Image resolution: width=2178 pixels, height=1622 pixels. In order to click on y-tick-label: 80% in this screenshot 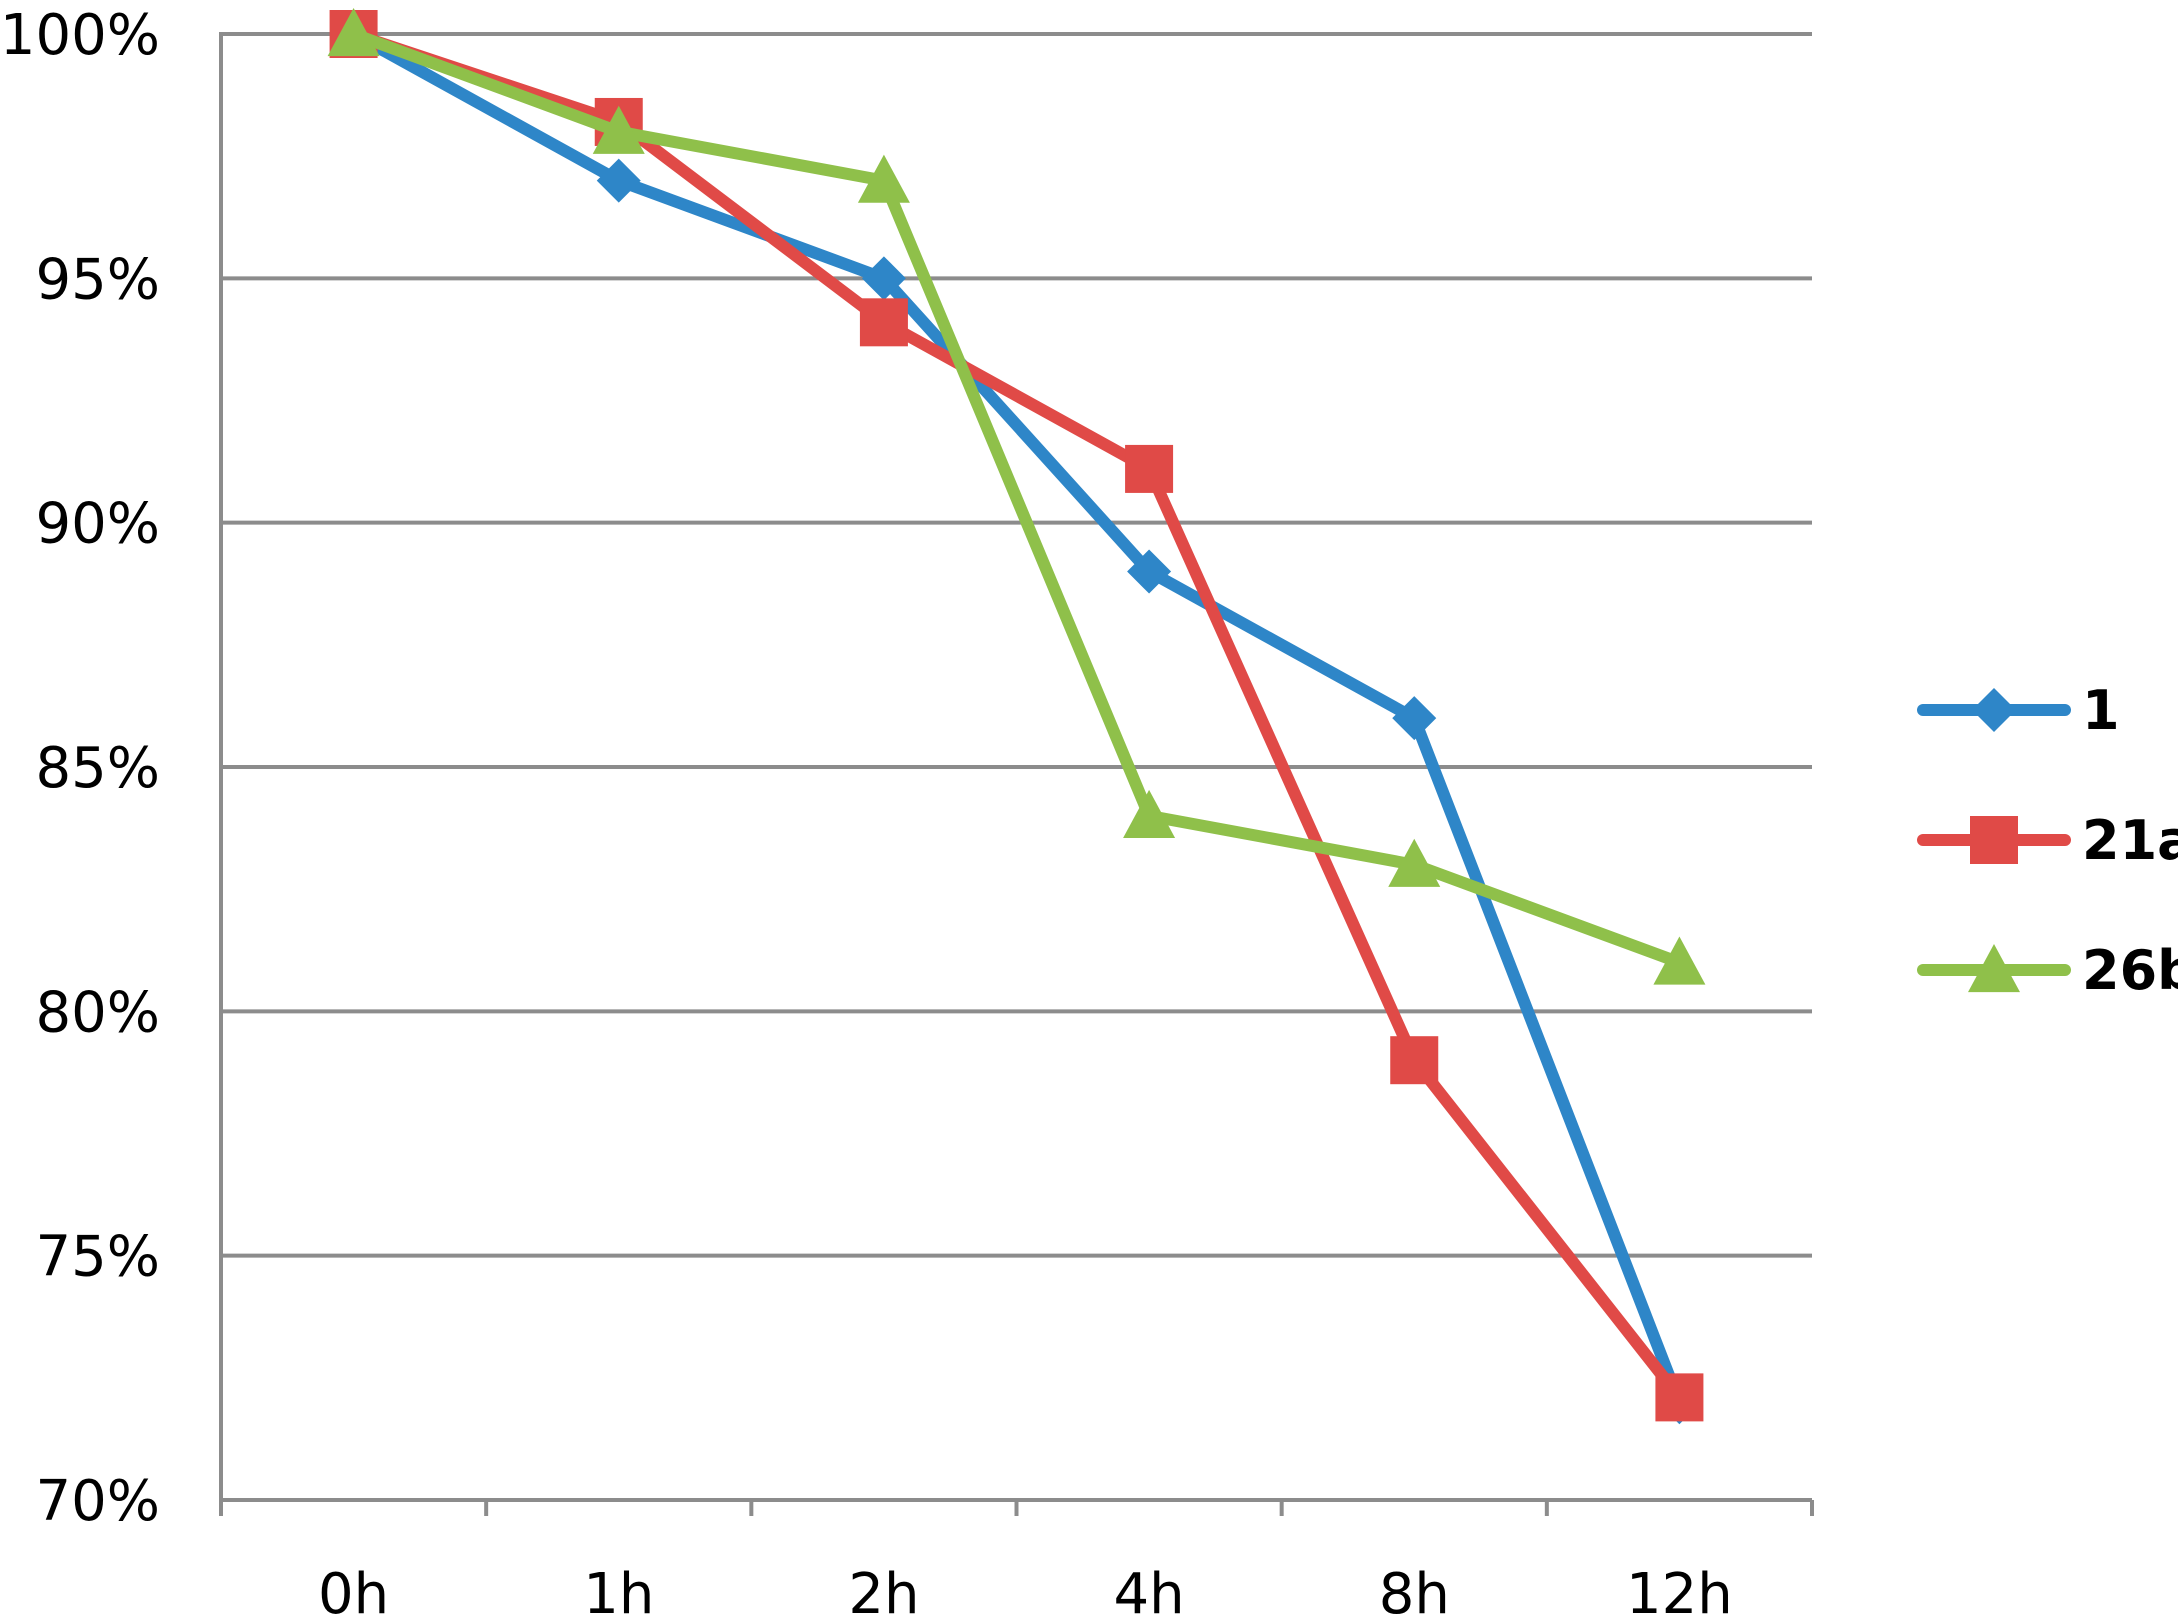, I will do `click(98, 1012)`.